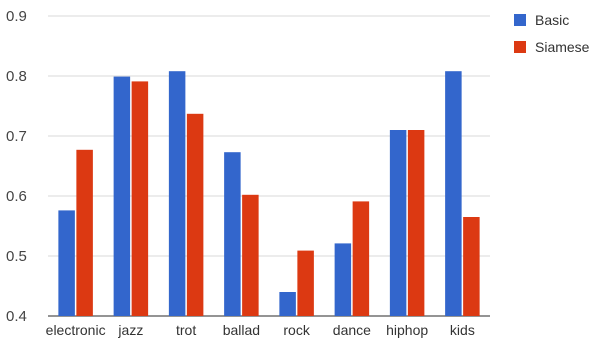 The height and width of the screenshot is (340, 603). I want to click on y-tick-label: 0.8, so click(16, 76).